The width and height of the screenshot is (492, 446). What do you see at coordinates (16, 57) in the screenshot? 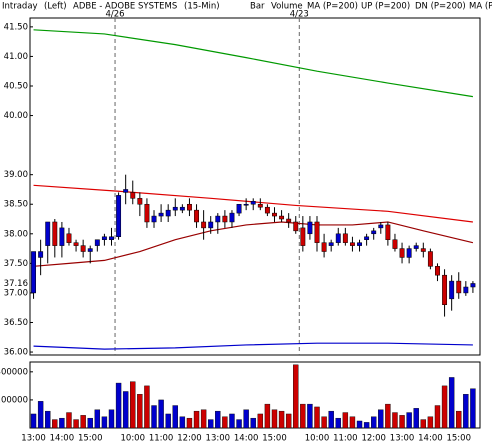
I see `y-tick-label: 41.00` at bounding box center [16, 57].